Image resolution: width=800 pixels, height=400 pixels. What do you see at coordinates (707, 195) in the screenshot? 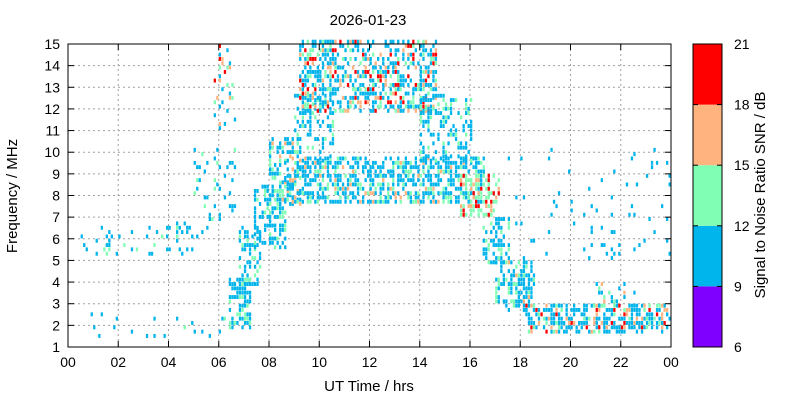
I see `colorbar-frame` at bounding box center [707, 195].